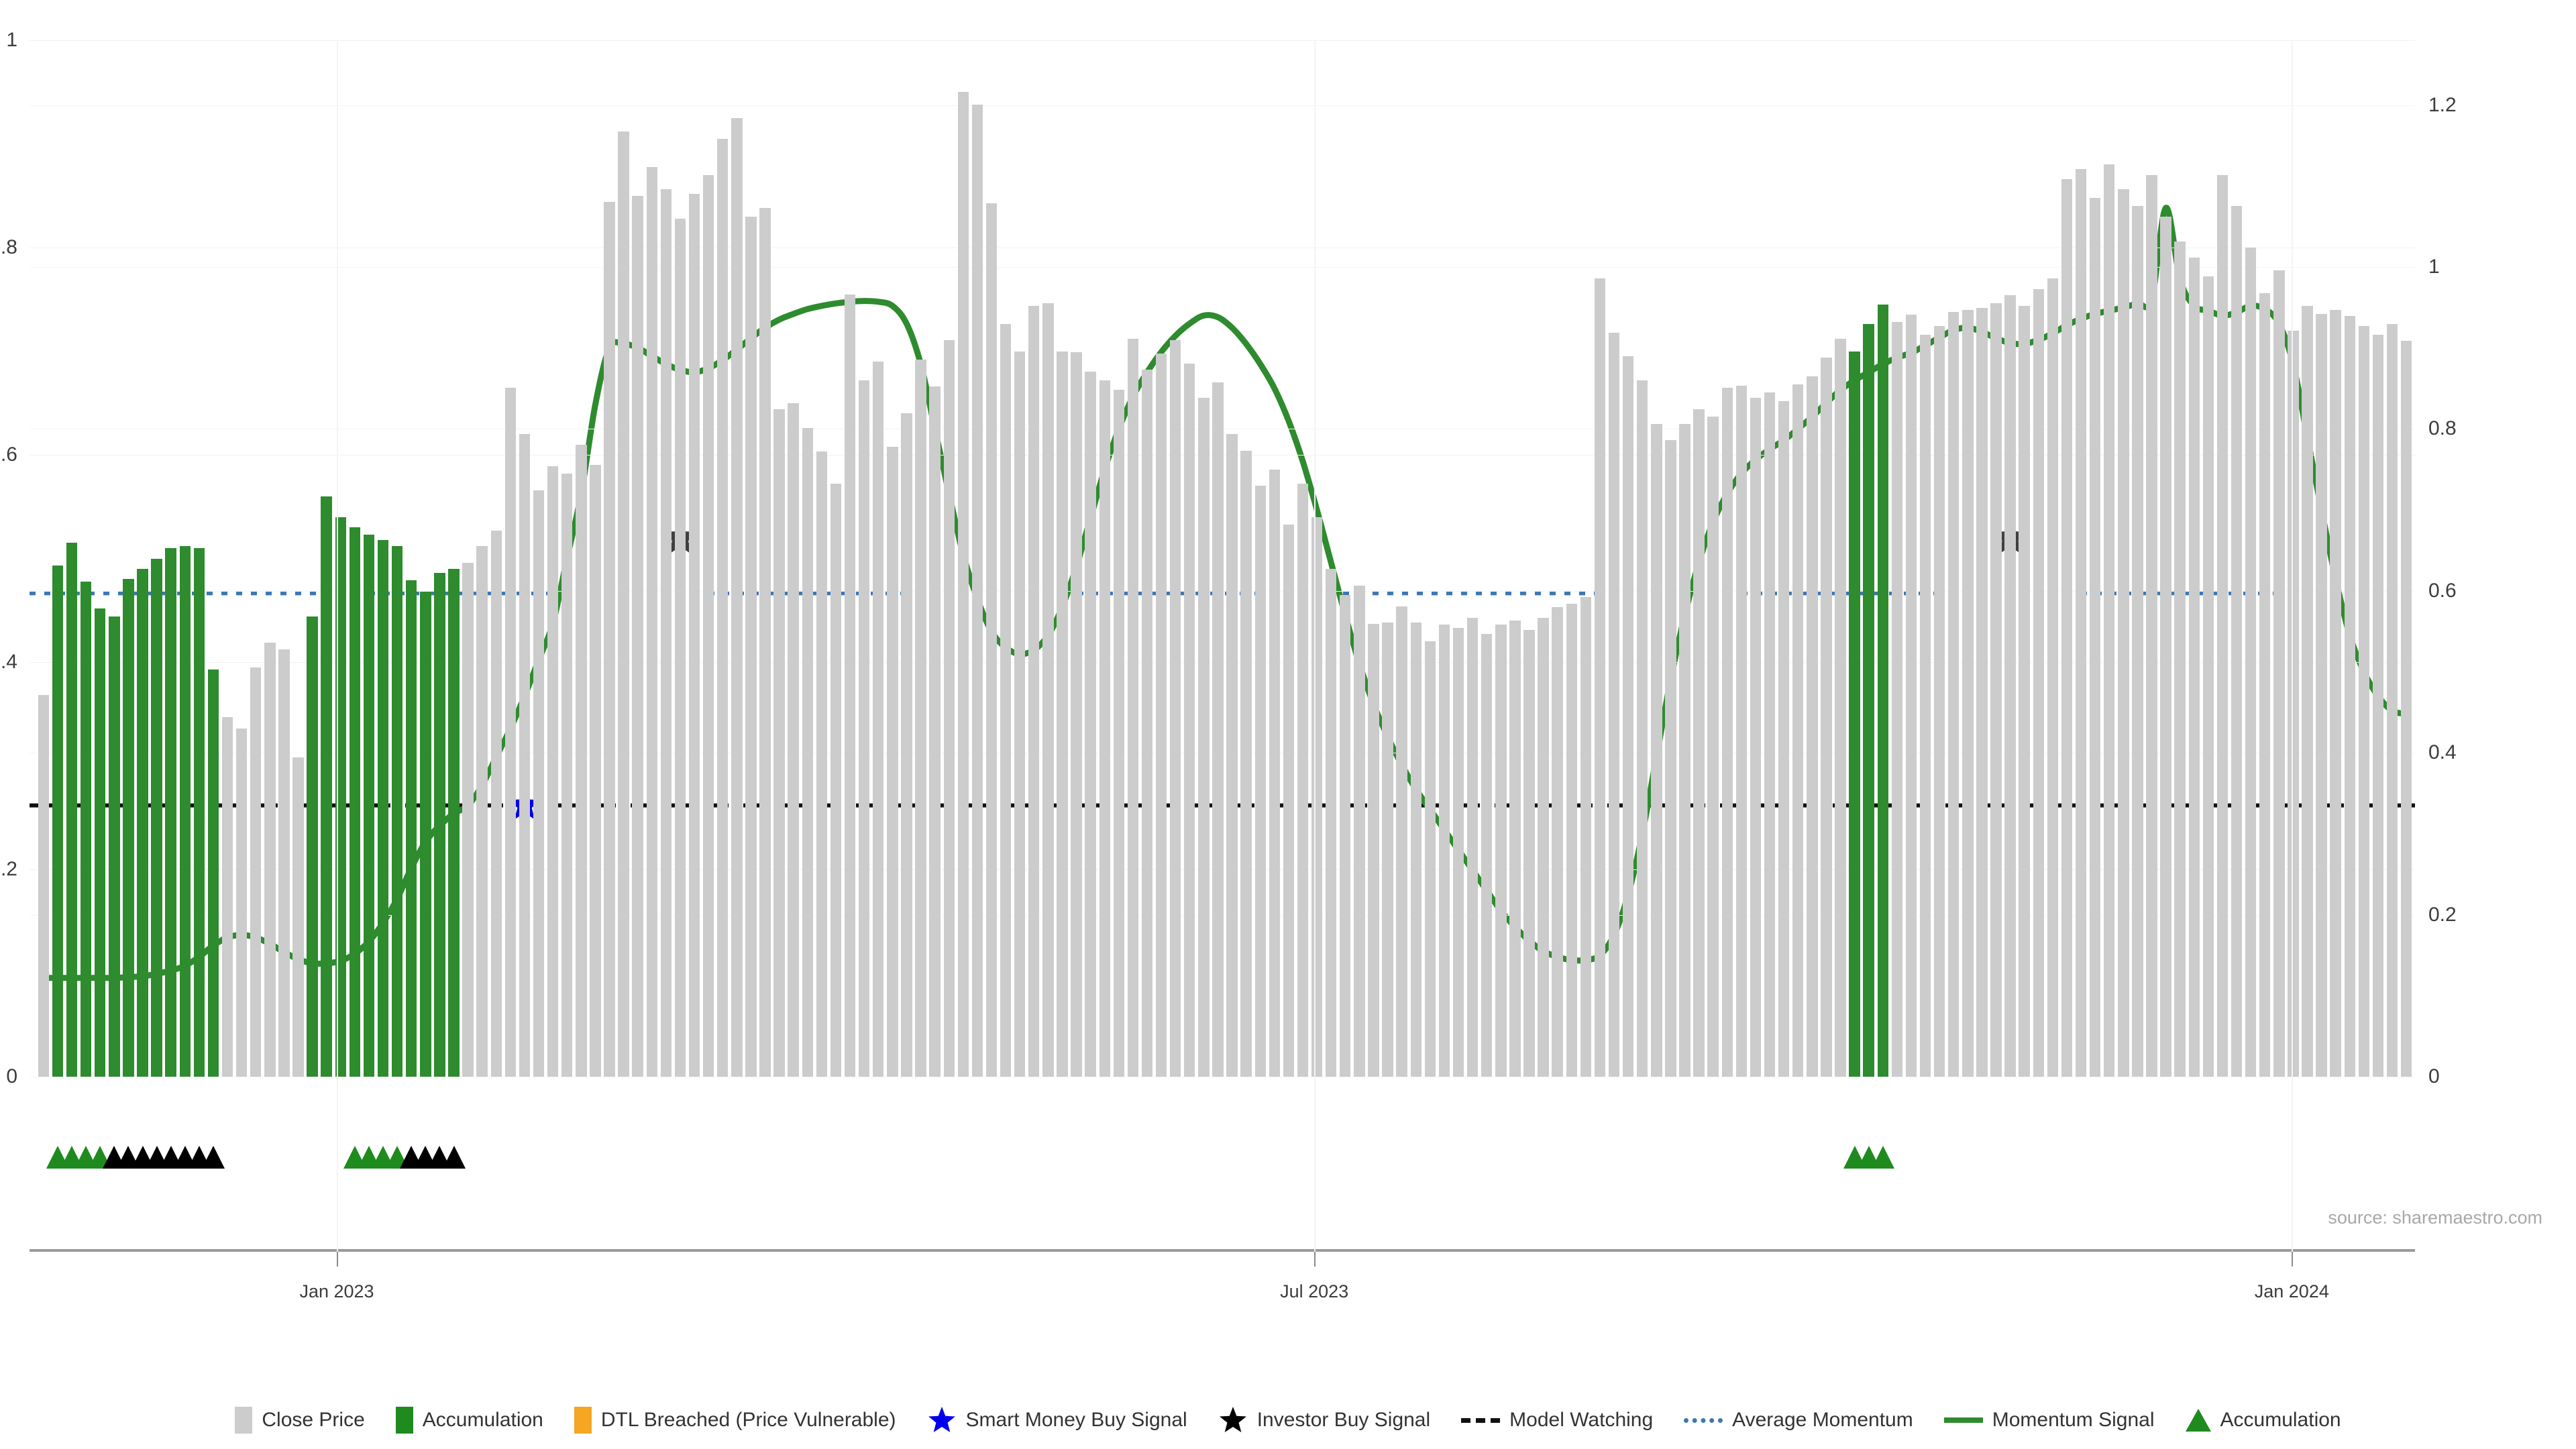 The width and height of the screenshot is (2576, 1449). What do you see at coordinates (1557, 1420) in the screenshot?
I see `legend-item-5: Model Watching` at bounding box center [1557, 1420].